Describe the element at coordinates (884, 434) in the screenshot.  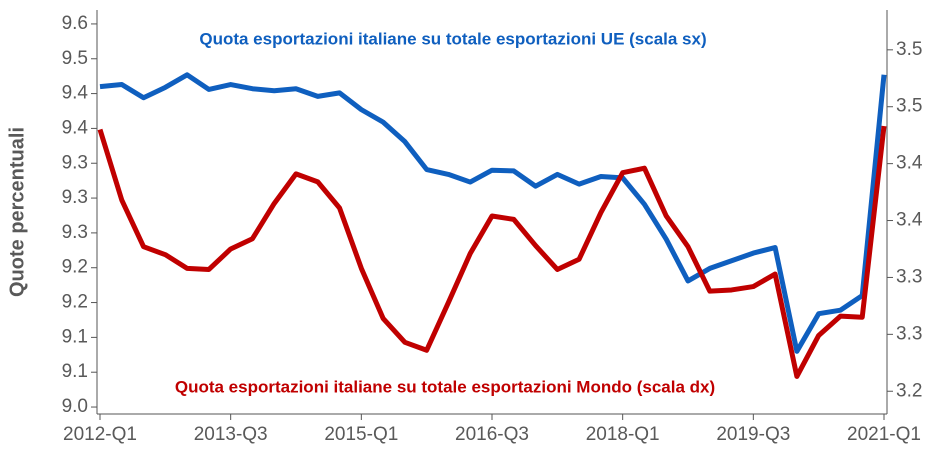
I see `x-tick-label: 2021-Q1` at that location.